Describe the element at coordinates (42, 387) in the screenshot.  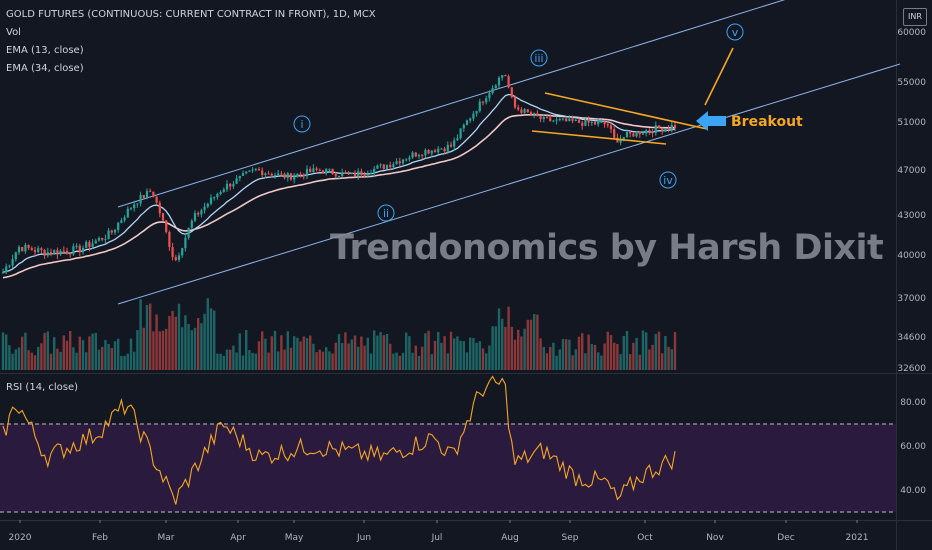
I see `legend-rsi: RSI (14, close)` at that location.